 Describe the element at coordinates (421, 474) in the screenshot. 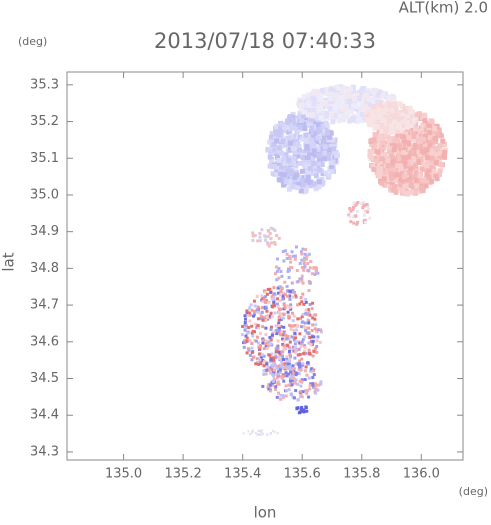

I see `x-tick-label: 136.0` at that location.